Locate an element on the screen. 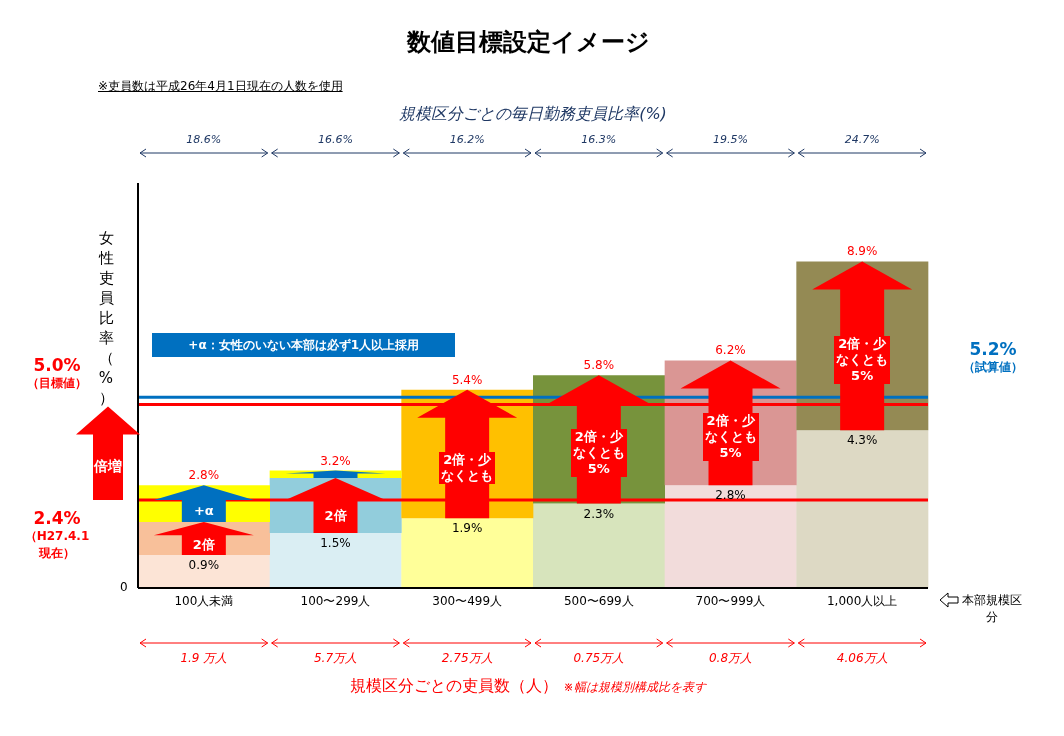 This screenshot has width=1064, height=736. annotation: 2倍・少なくとも is located at coordinates (467, 468).